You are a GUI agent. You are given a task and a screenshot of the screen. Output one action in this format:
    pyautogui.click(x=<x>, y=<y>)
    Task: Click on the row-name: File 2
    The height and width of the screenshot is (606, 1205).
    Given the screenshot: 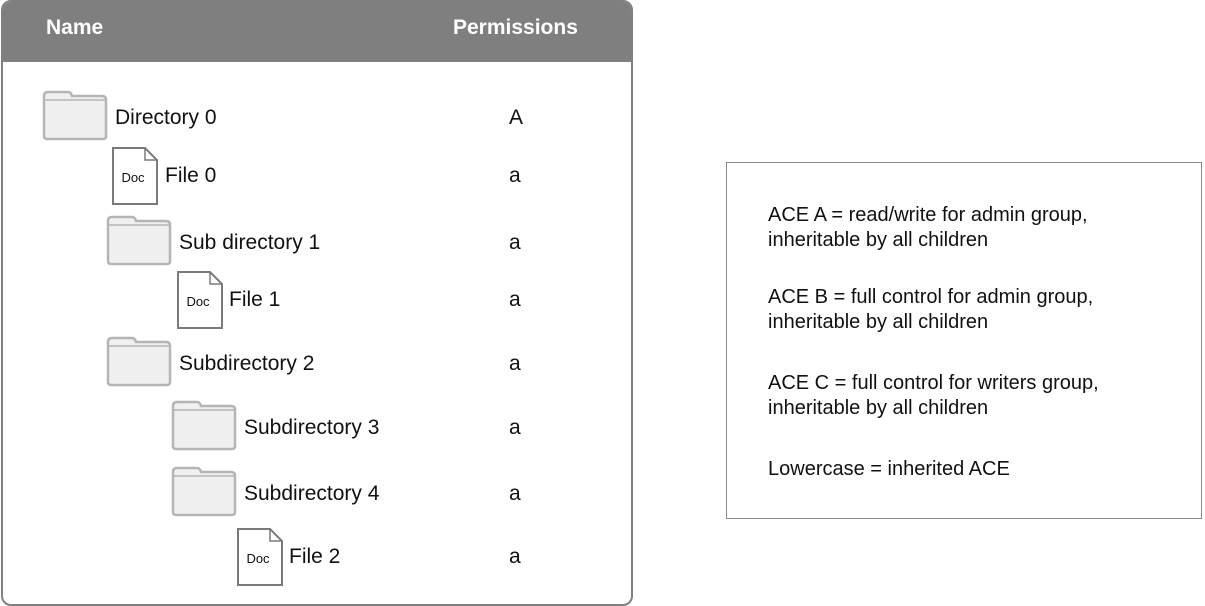 What is the action you would take?
    pyautogui.click(x=315, y=556)
    